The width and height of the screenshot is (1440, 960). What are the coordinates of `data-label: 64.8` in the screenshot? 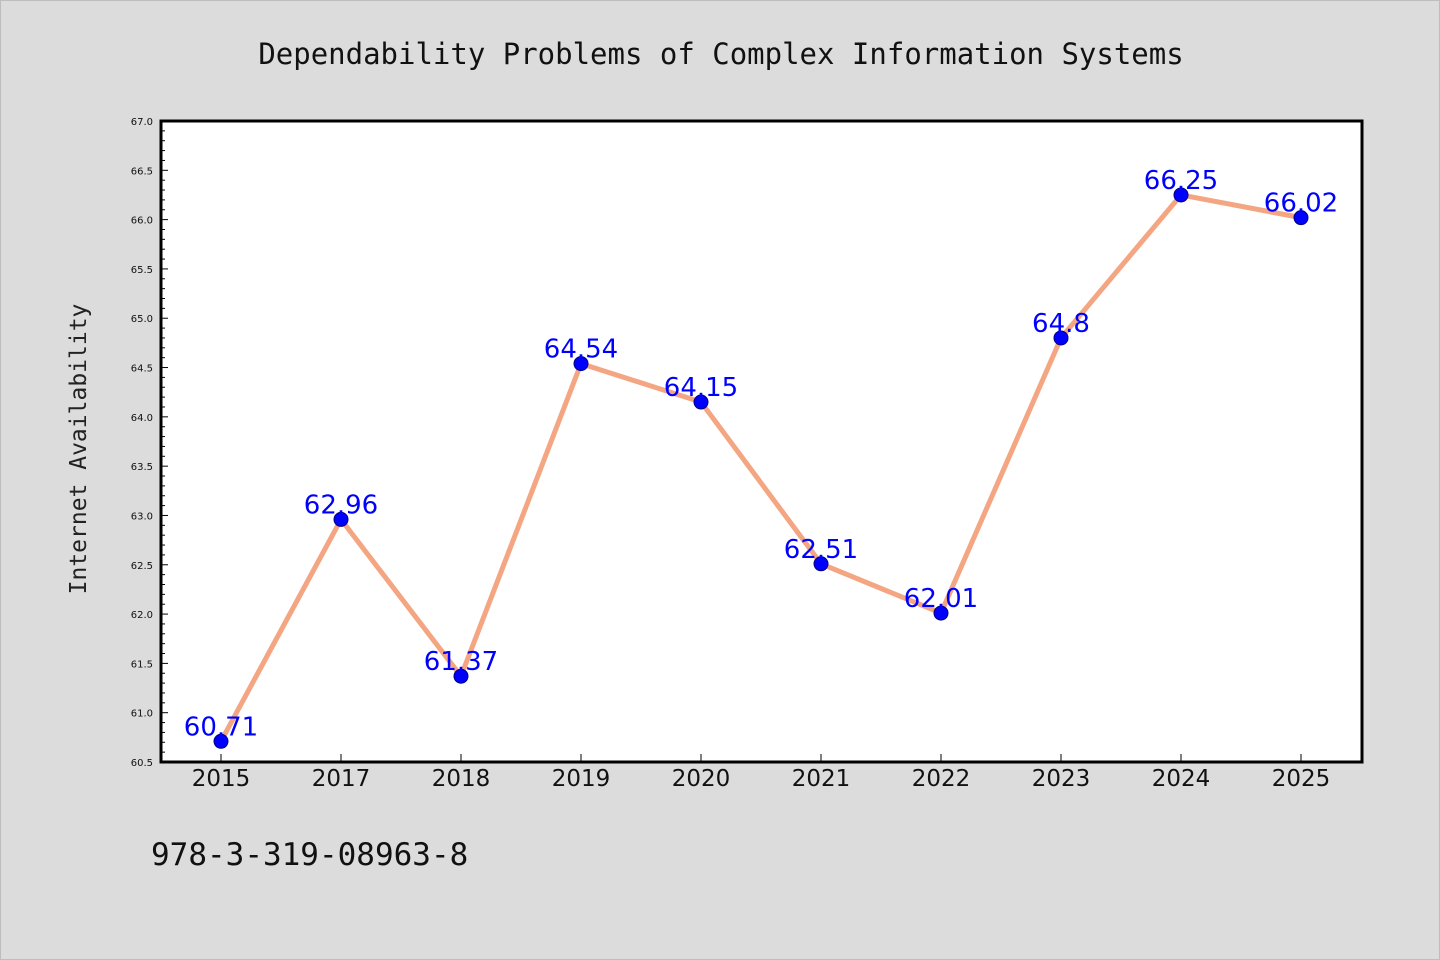 It's located at (1061, 324).